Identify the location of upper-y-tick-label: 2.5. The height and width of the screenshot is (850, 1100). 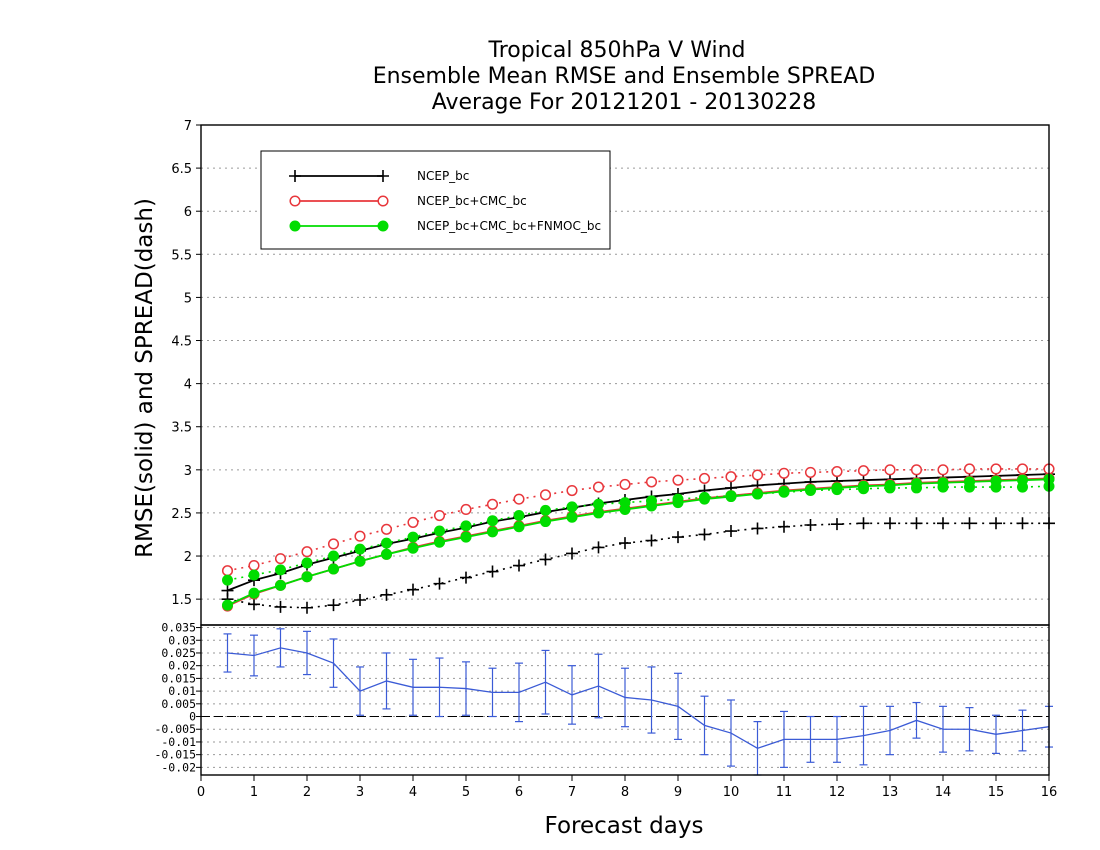
(181, 514).